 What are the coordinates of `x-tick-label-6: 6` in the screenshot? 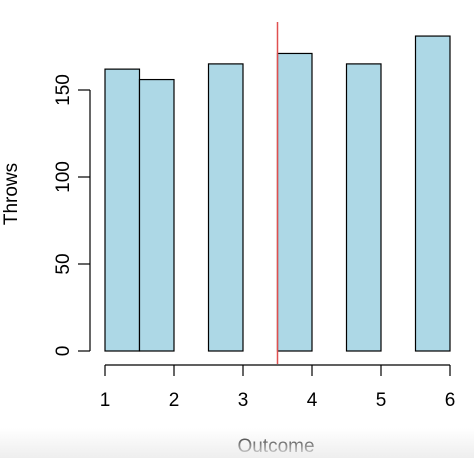 It's located at (450, 400).